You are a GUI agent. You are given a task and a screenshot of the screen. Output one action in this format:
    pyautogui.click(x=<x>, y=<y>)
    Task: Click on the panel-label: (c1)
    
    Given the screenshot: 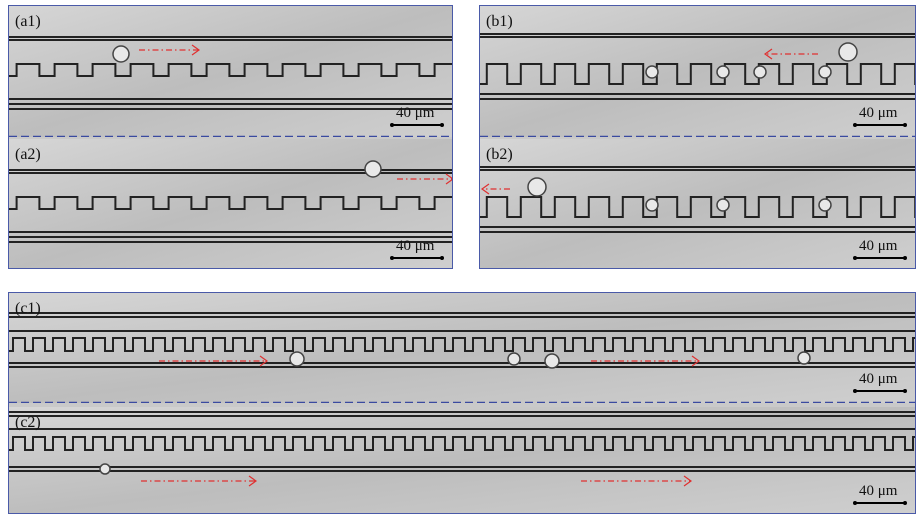 What is the action you would take?
    pyautogui.click(x=28, y=308)
    